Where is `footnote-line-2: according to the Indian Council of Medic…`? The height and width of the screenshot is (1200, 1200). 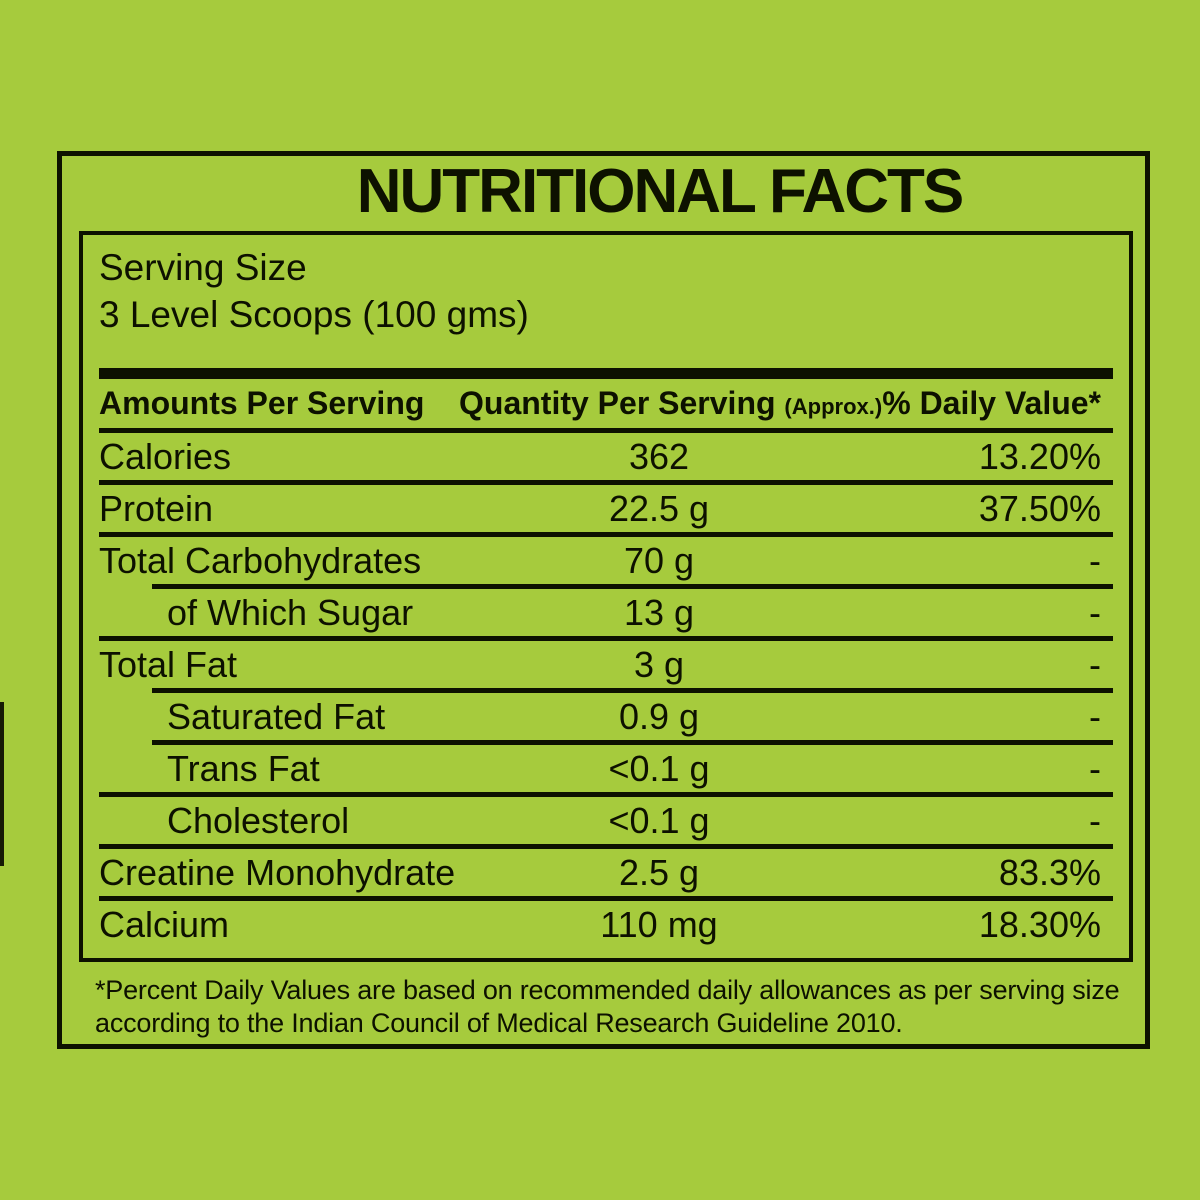 footnote-line-2: according to the Indian Council of Medic… is located at coordinates (499, 1023).